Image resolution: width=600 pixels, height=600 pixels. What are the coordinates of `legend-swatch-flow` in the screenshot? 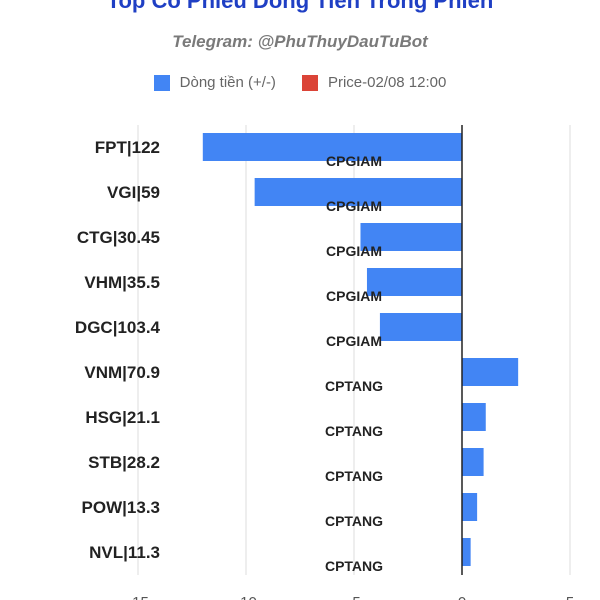 It's located at (161, 82).